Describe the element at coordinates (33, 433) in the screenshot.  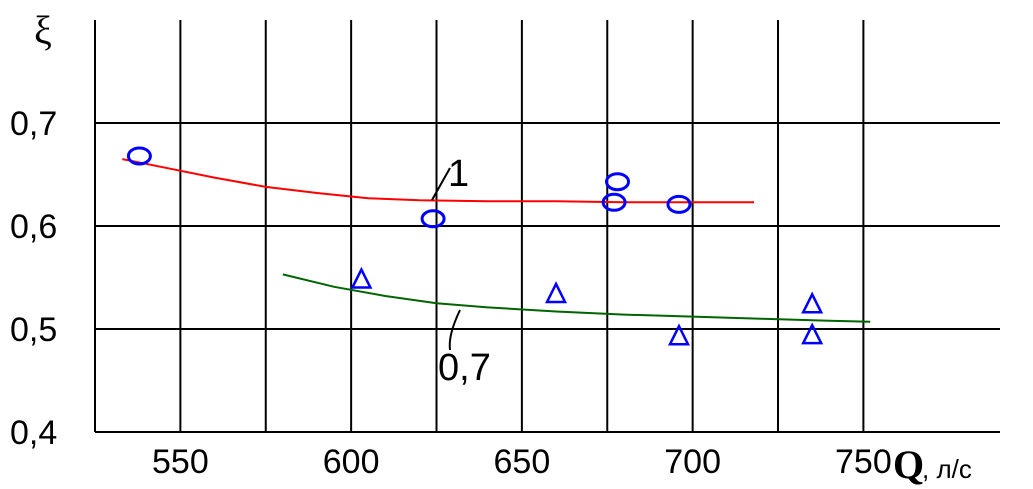
I see `y-tick-label: 0,4` at that location.